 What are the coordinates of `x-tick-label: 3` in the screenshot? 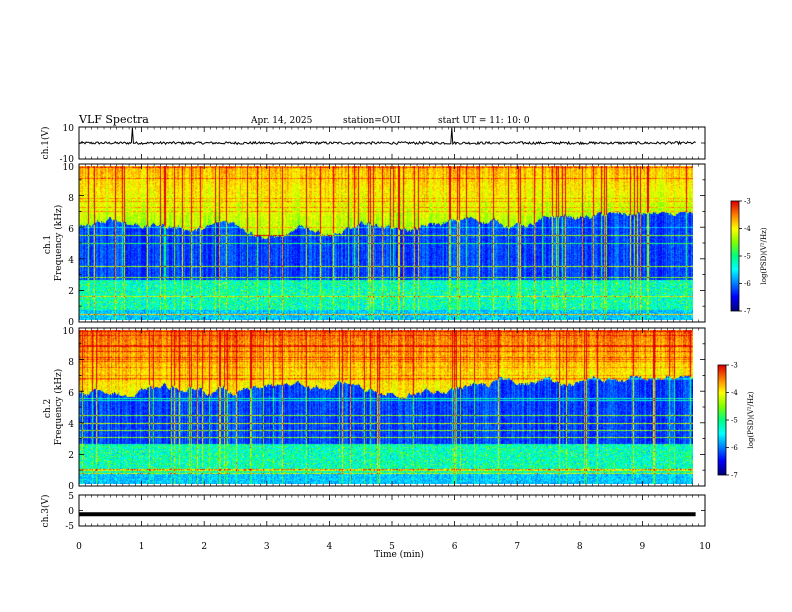 It's located at (267, 547).